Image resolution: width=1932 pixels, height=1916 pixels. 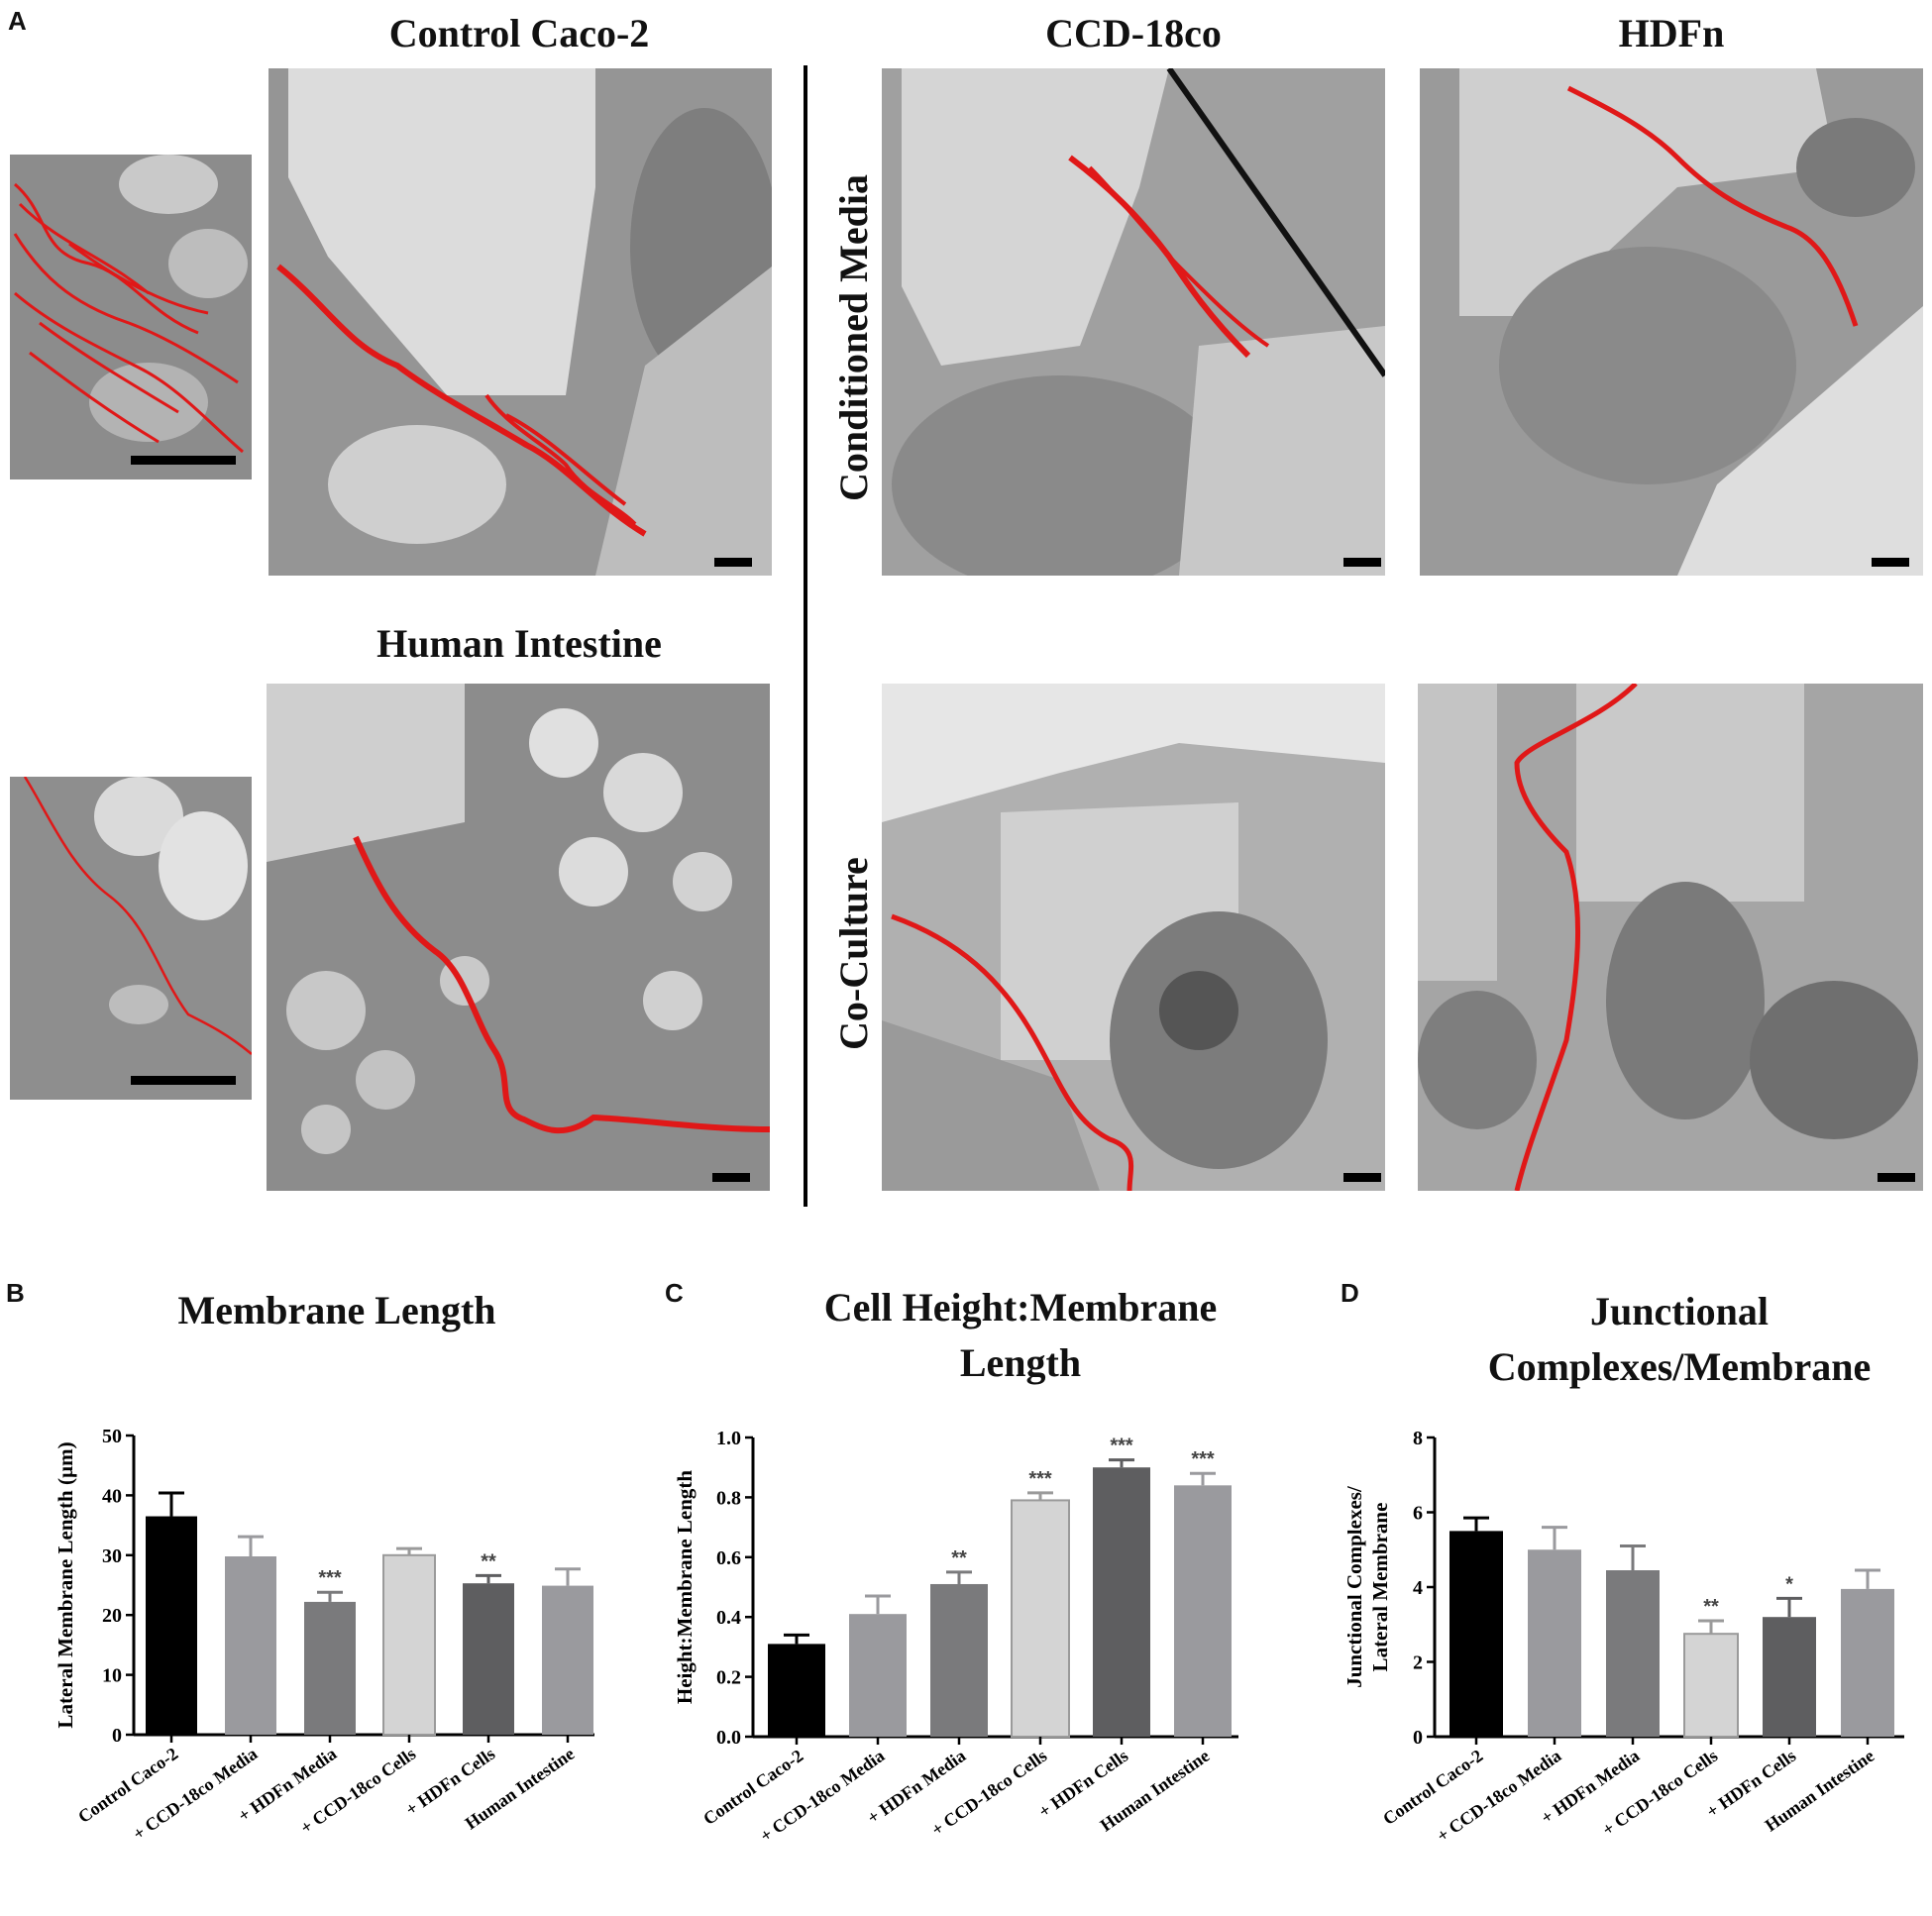 What do you see at coordinates (729, 1618) in the screenshot?
I see `y-tick-label: 0.4` at bounding box center [729, 1618].